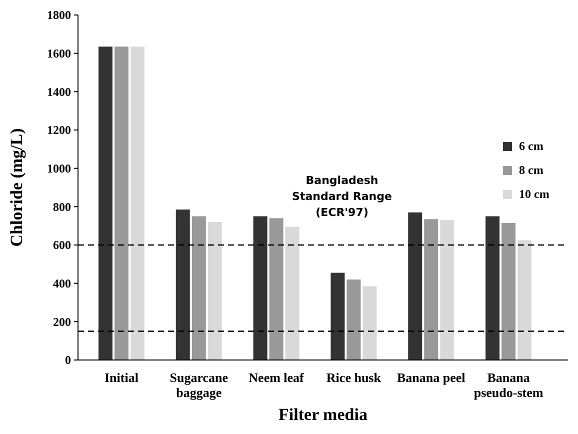 The image size is (578, 434). Describe the element at coordinates (62, 245) in the screenshot. I see `y-tick-label: 600` at that location.